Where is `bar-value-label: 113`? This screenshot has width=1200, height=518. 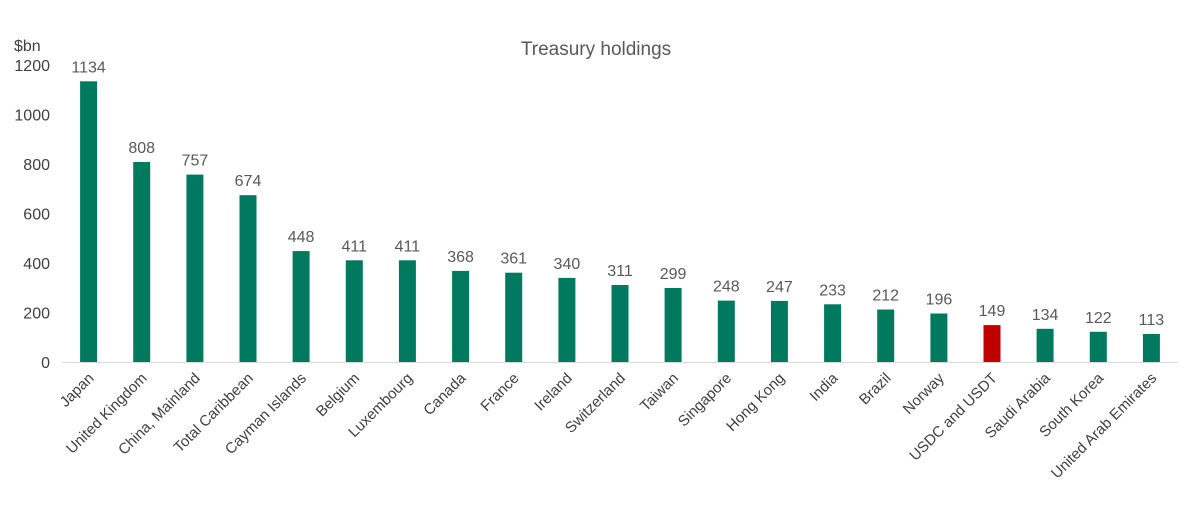 bar-value-label: 113 is located at coordinates (1152, 320).